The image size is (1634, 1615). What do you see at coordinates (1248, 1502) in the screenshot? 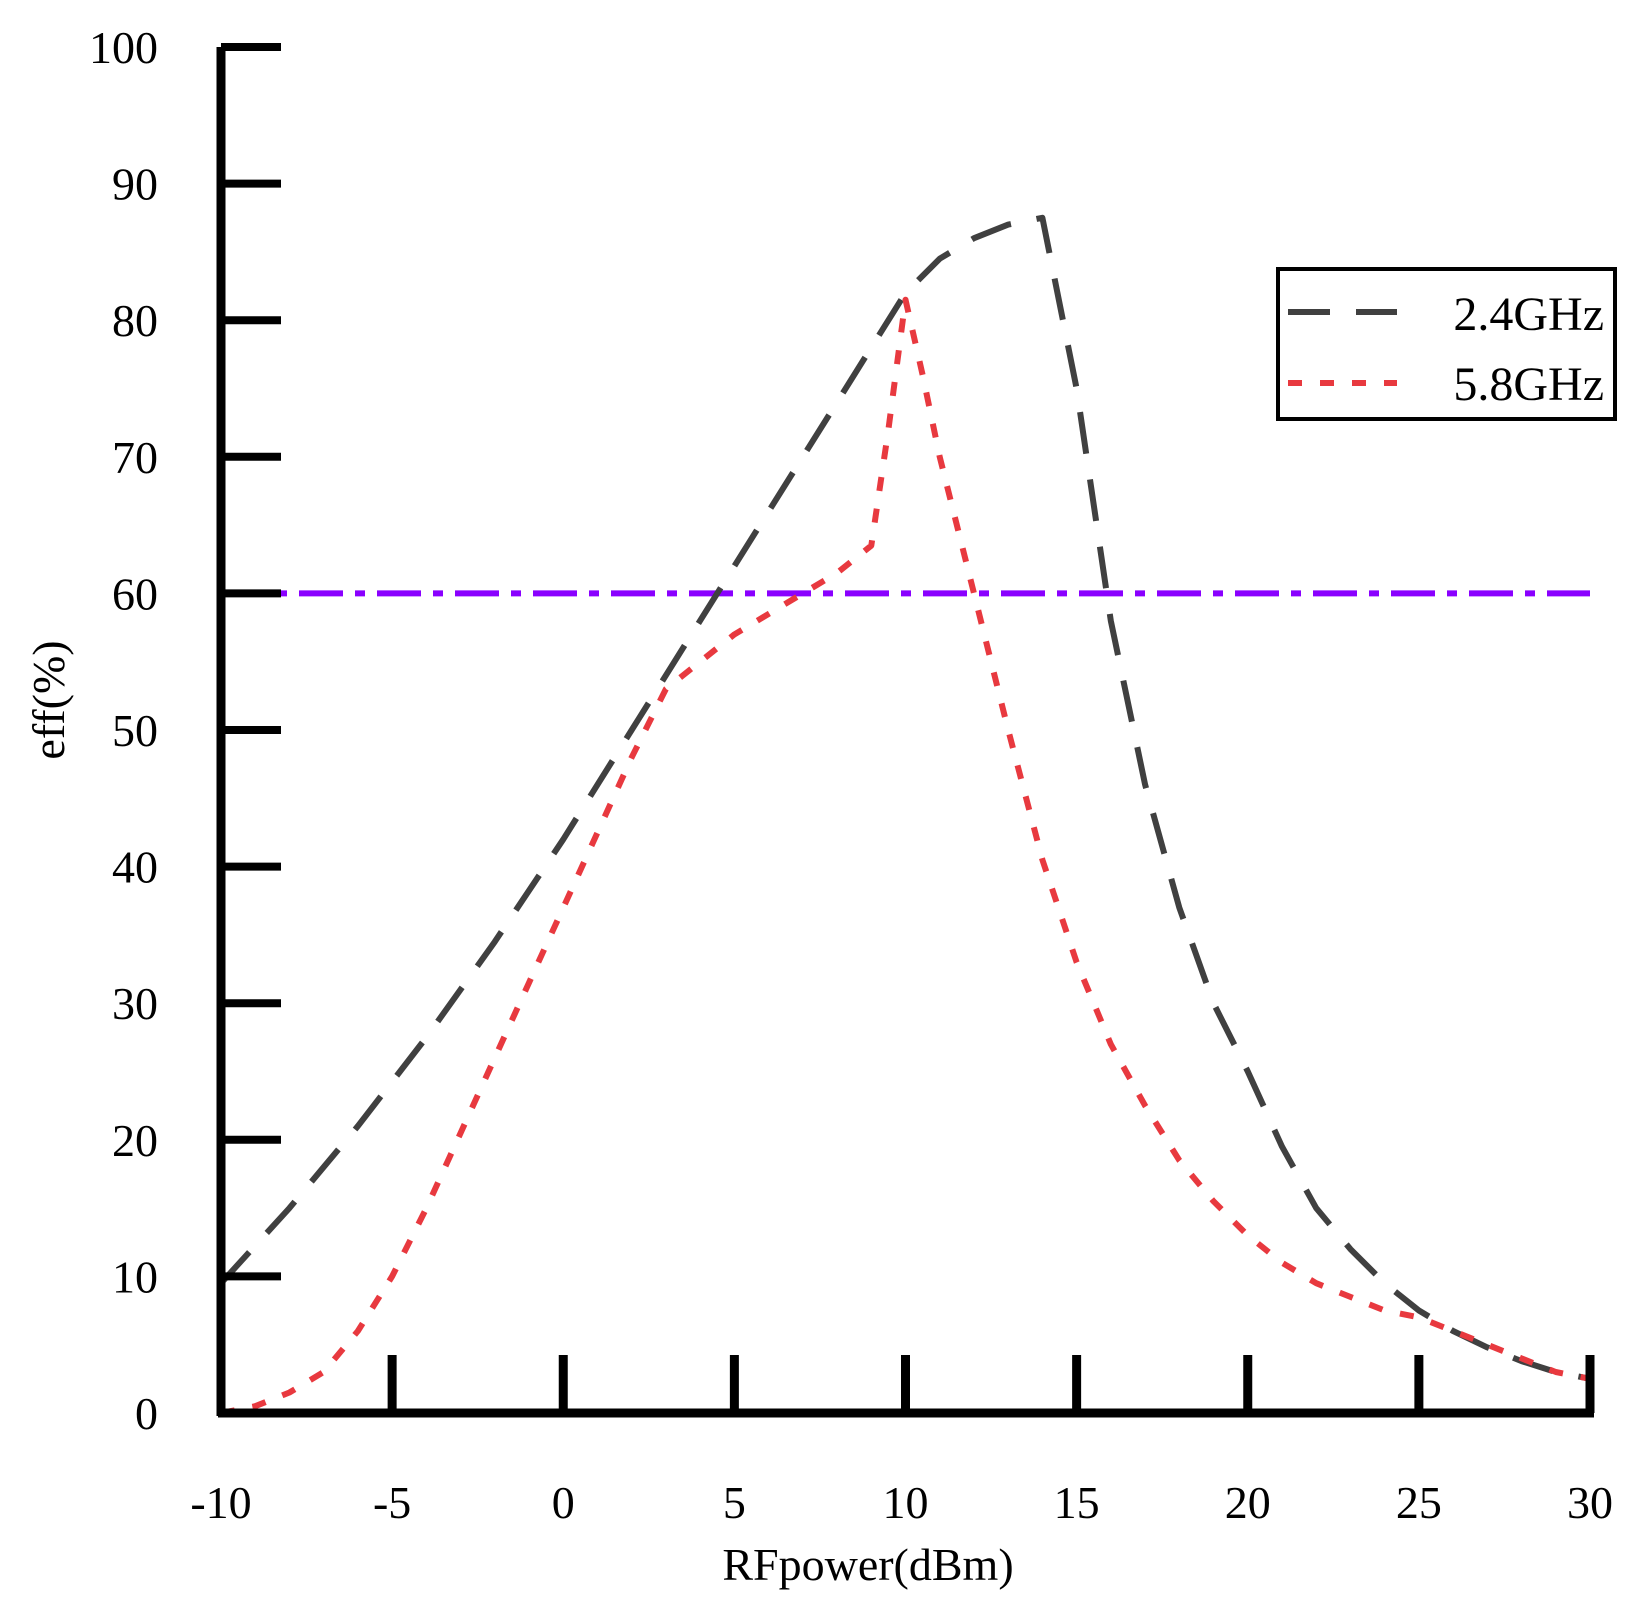
I see `x-tick-label-20: 20` at bounding box center [1248, 1502].